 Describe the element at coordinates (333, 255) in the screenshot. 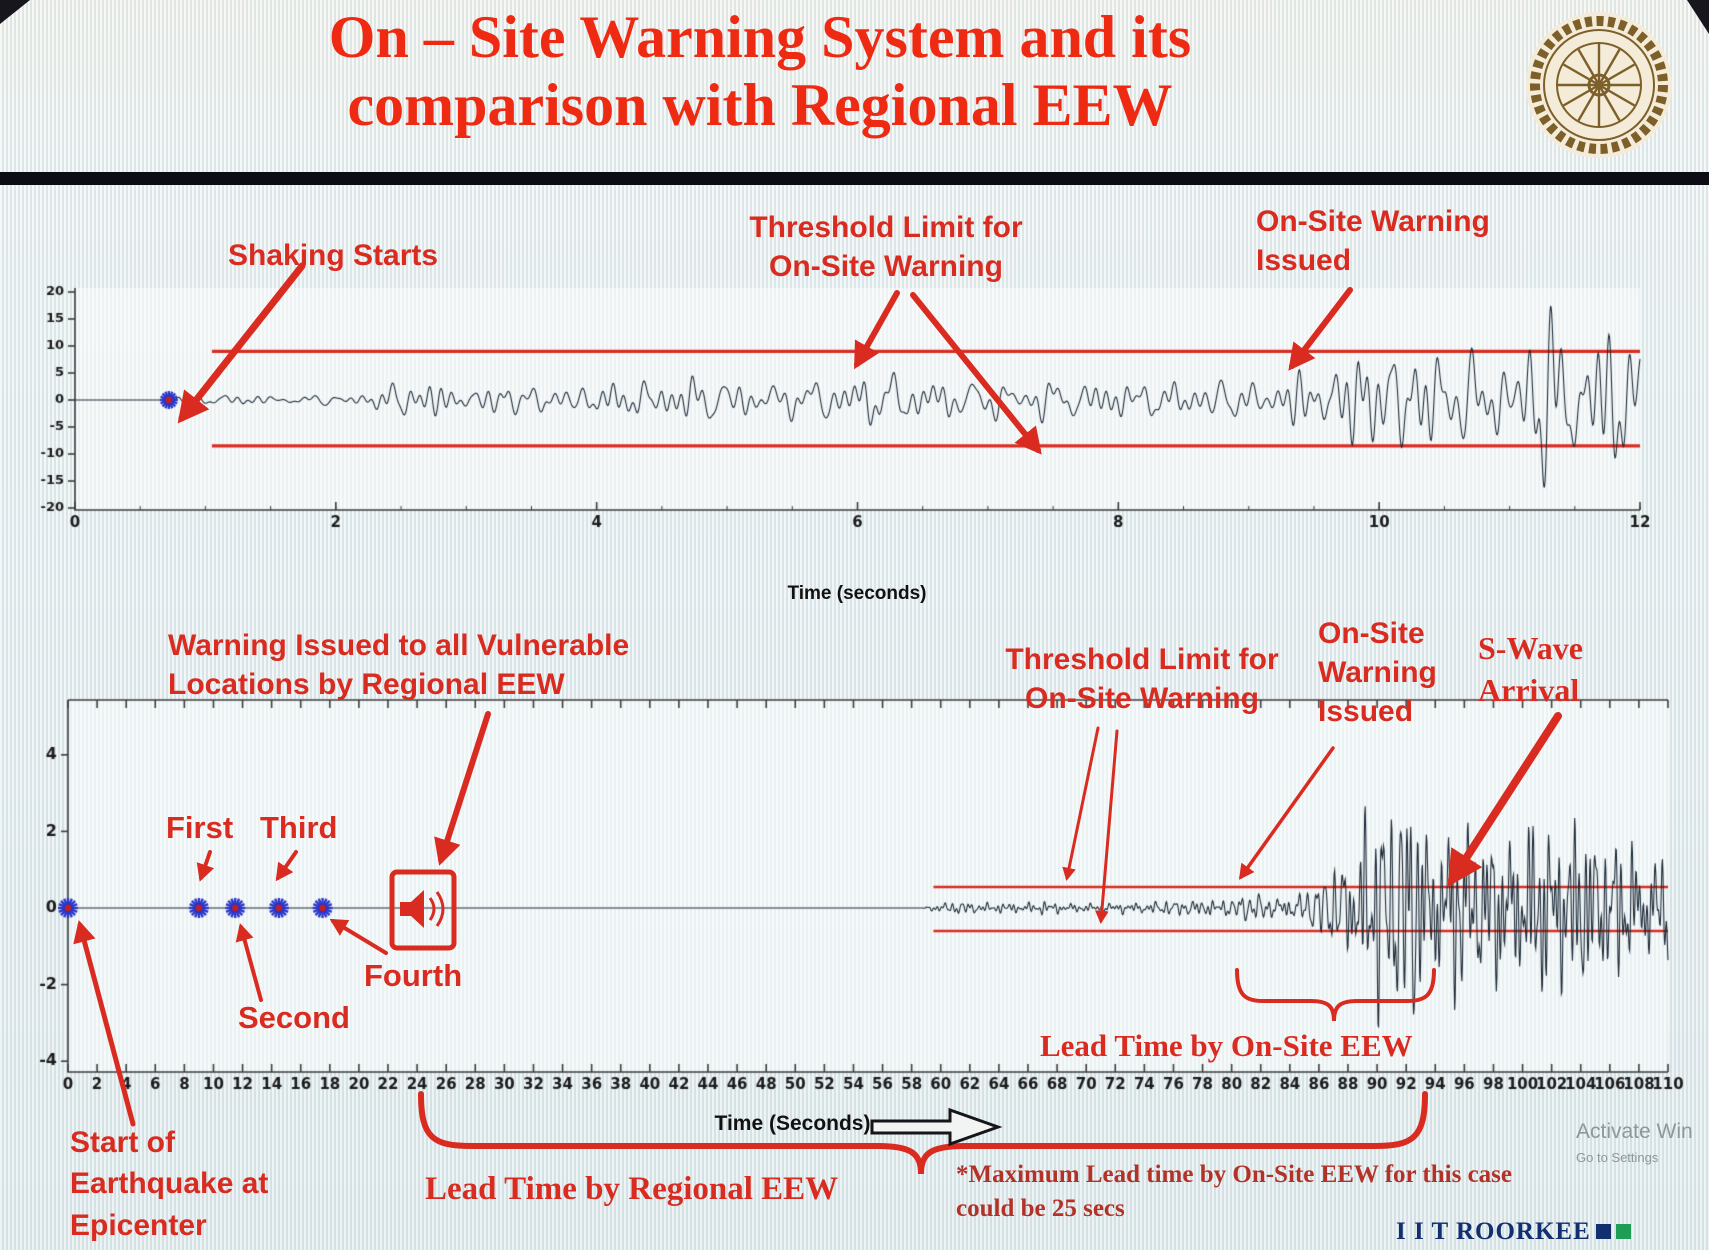

I see `label-shaking-starts: Shaking Starts` at that location.